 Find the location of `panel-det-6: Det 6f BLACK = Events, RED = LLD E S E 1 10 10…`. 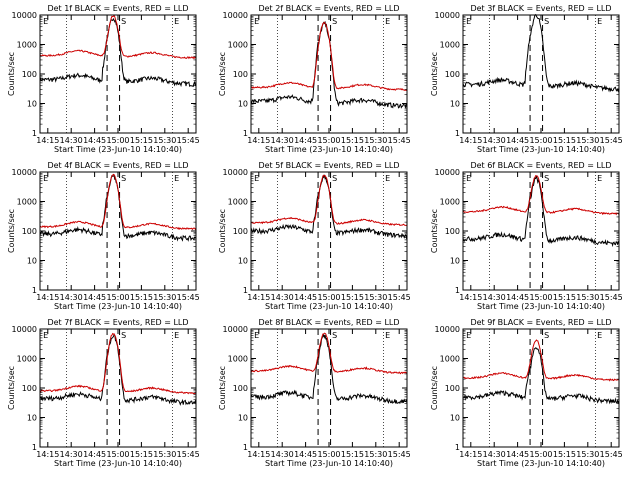

panel-det-6: Det 6f BLACK = Events, RED = LLD E S E 1 10 10… is located at coordinates (526, 236).